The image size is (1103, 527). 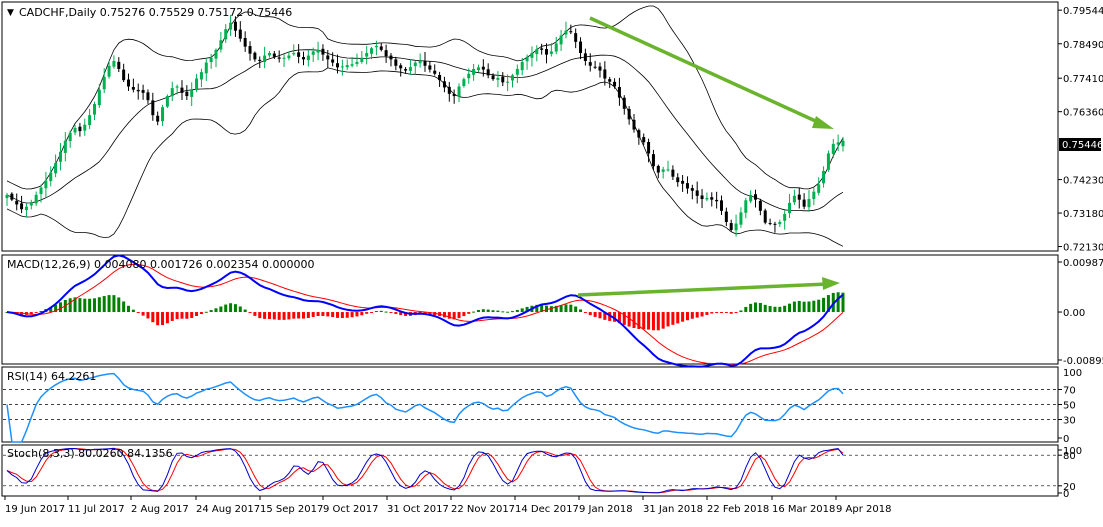 I want to click on date-axis-label: 16 Mar 2018, so click(x=803, y=509).